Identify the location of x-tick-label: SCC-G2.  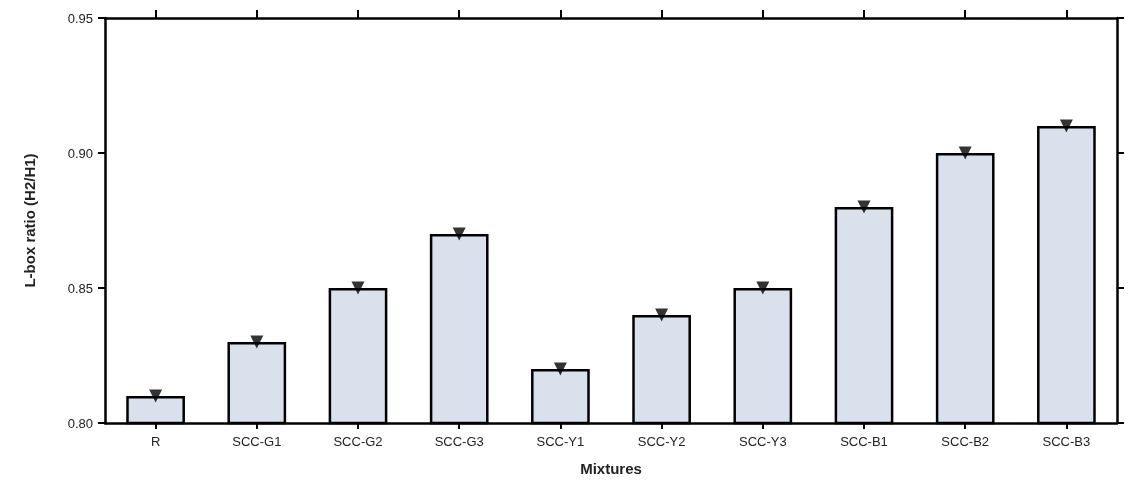
(358, 441).